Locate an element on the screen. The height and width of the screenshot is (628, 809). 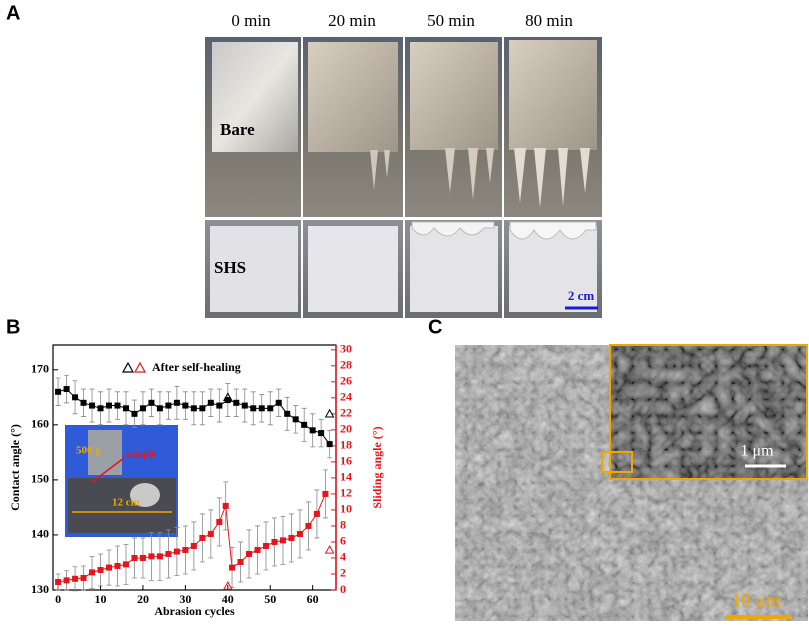
inset-label: 500 g is located at coordinates (88, 451).